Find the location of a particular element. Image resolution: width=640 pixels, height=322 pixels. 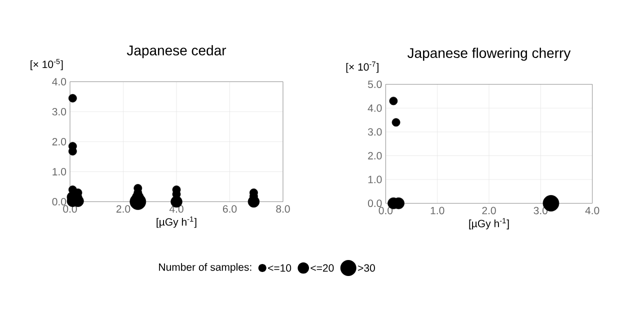

y-tick-label: 5.0 is located at coordinates (375, 84).